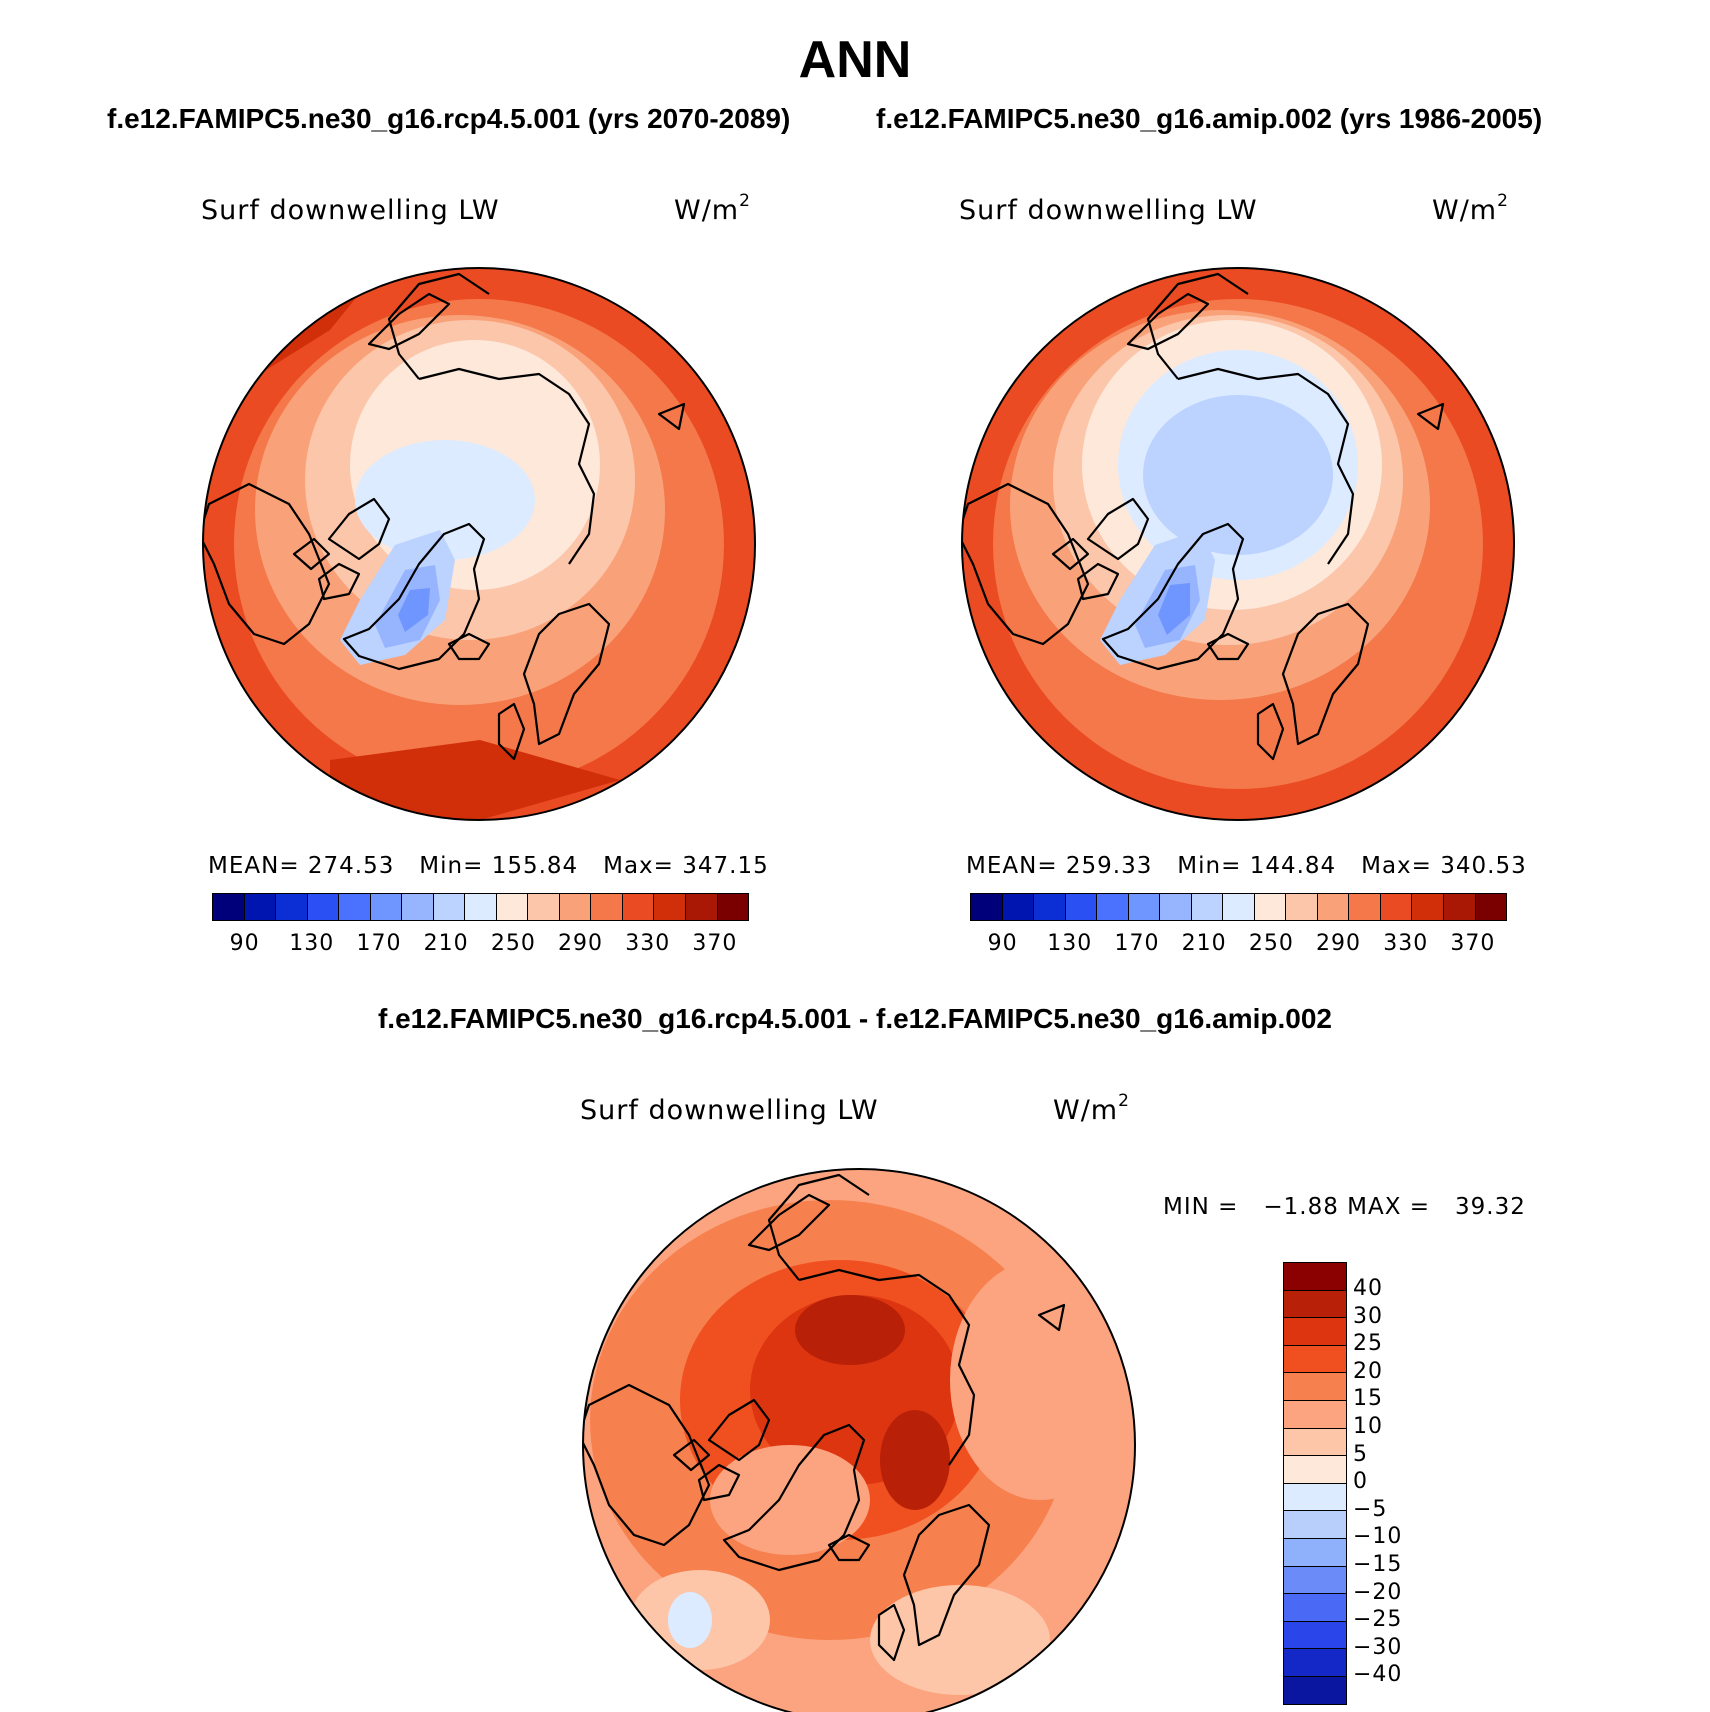 The width and height of the screenshot is (1710, 1712). Describe the element at coordinates (1091, 1108) in the screenshot. I see `diff-unit-label: W/m2` at that location.